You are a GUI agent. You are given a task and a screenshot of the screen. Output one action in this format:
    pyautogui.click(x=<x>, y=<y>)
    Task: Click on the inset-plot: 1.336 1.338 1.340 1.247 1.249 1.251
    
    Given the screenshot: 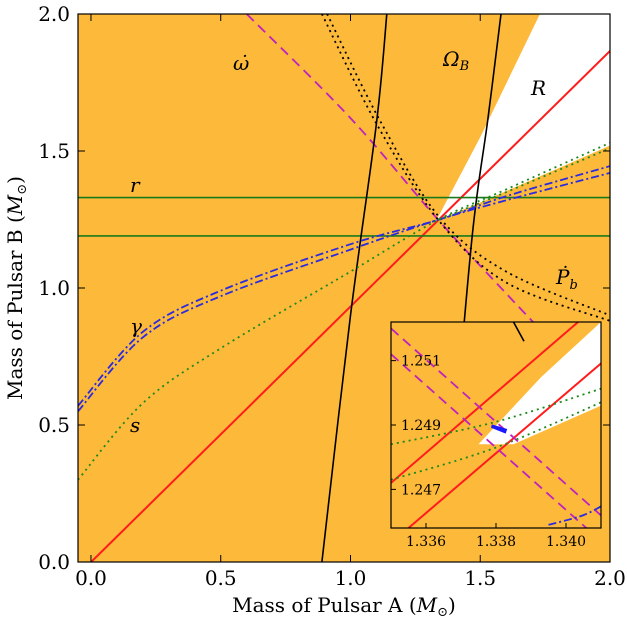 What is the action you would take?
    pyautogui.click(x=496, y=435)
    